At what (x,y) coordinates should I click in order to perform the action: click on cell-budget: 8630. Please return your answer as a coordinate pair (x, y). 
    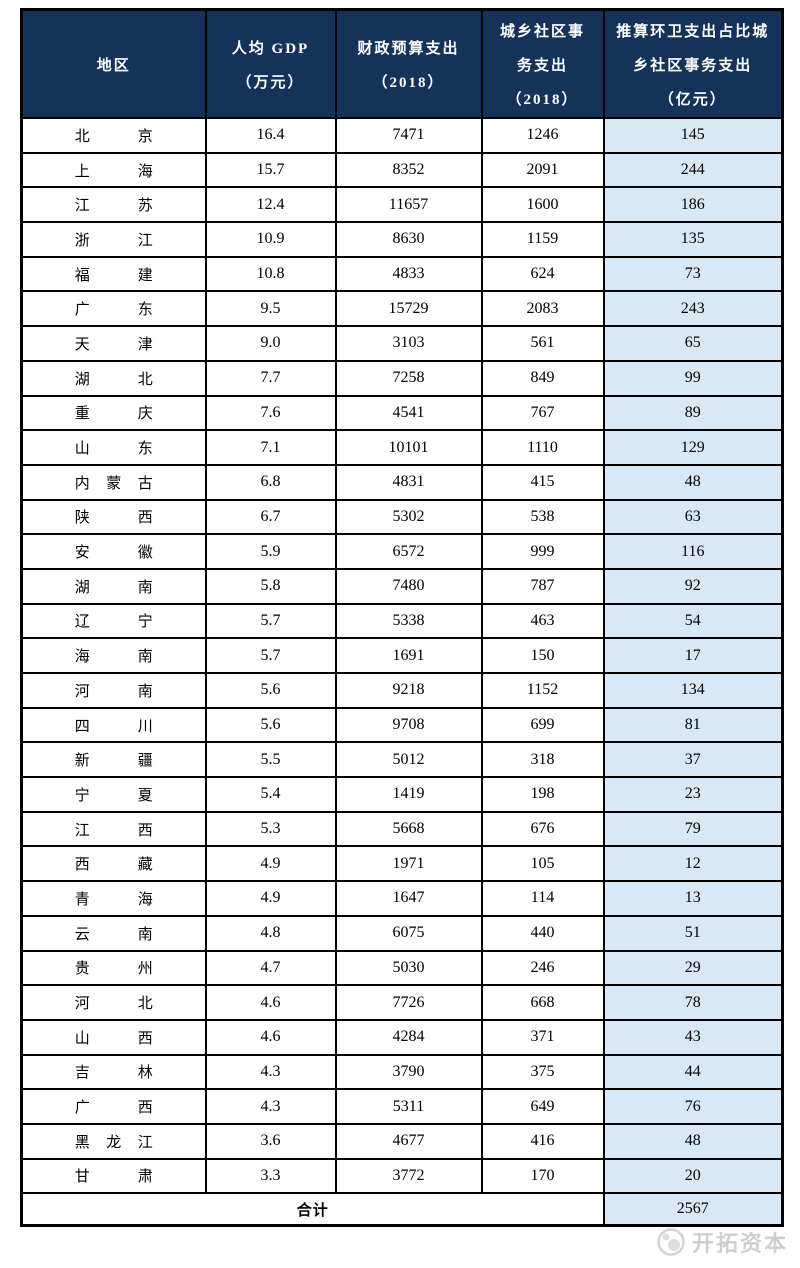
    Looking at the image, I should click on (408, 239).